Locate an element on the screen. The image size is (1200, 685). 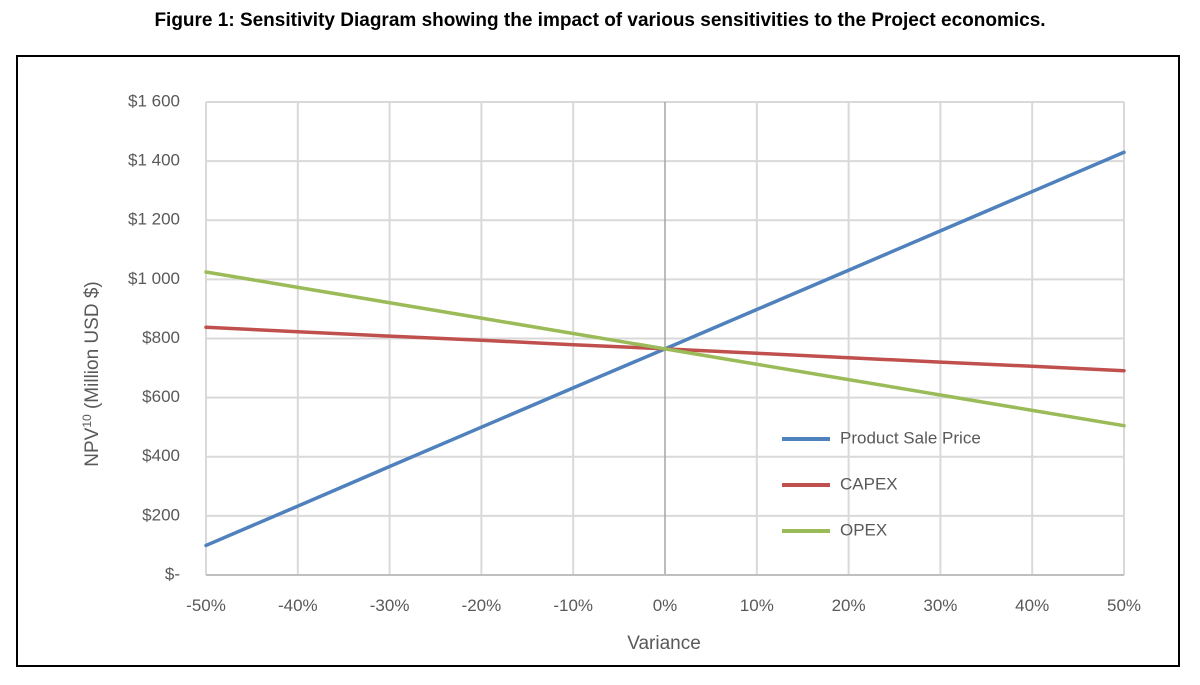
y-axis-title: NPV10 (Million USD $) is located at coordinates (91, 373).